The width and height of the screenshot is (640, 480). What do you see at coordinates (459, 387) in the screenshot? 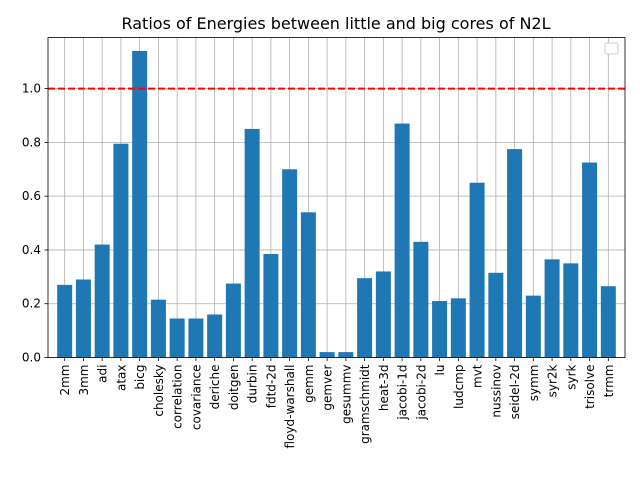
I see `x-tick-label-ludcmp: ludcmp` at bounding box center [459, 387].